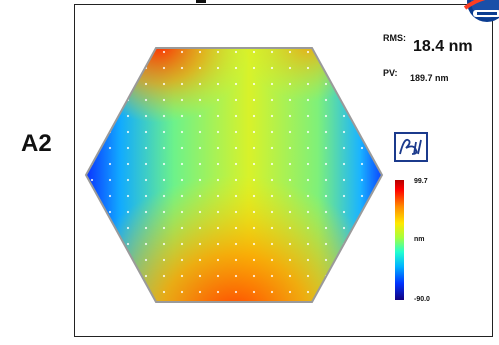 This screenshot has width=499, height=345. Describe the element at coordinates (394, 38) in the screenshot. I see `rms-label: RMS:` at that location.